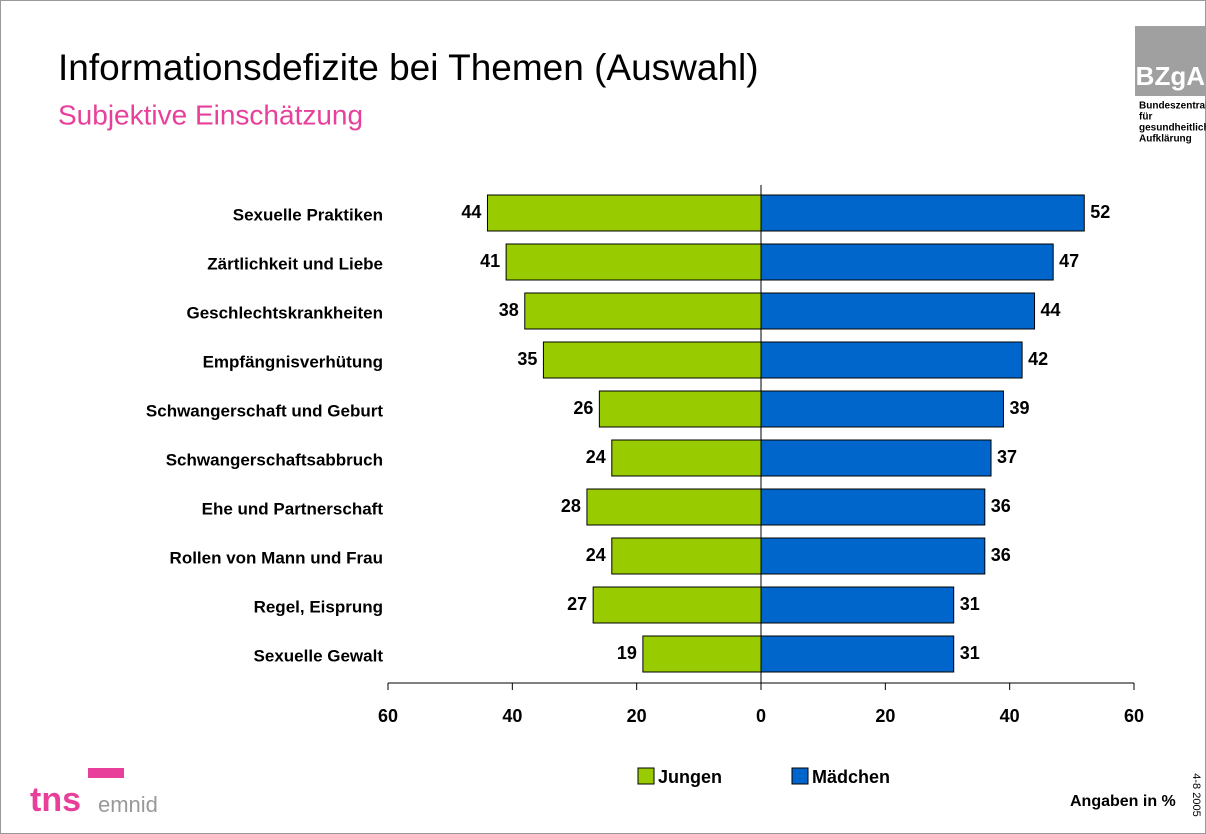  I want to click on logo-box, so click(1170, 61).